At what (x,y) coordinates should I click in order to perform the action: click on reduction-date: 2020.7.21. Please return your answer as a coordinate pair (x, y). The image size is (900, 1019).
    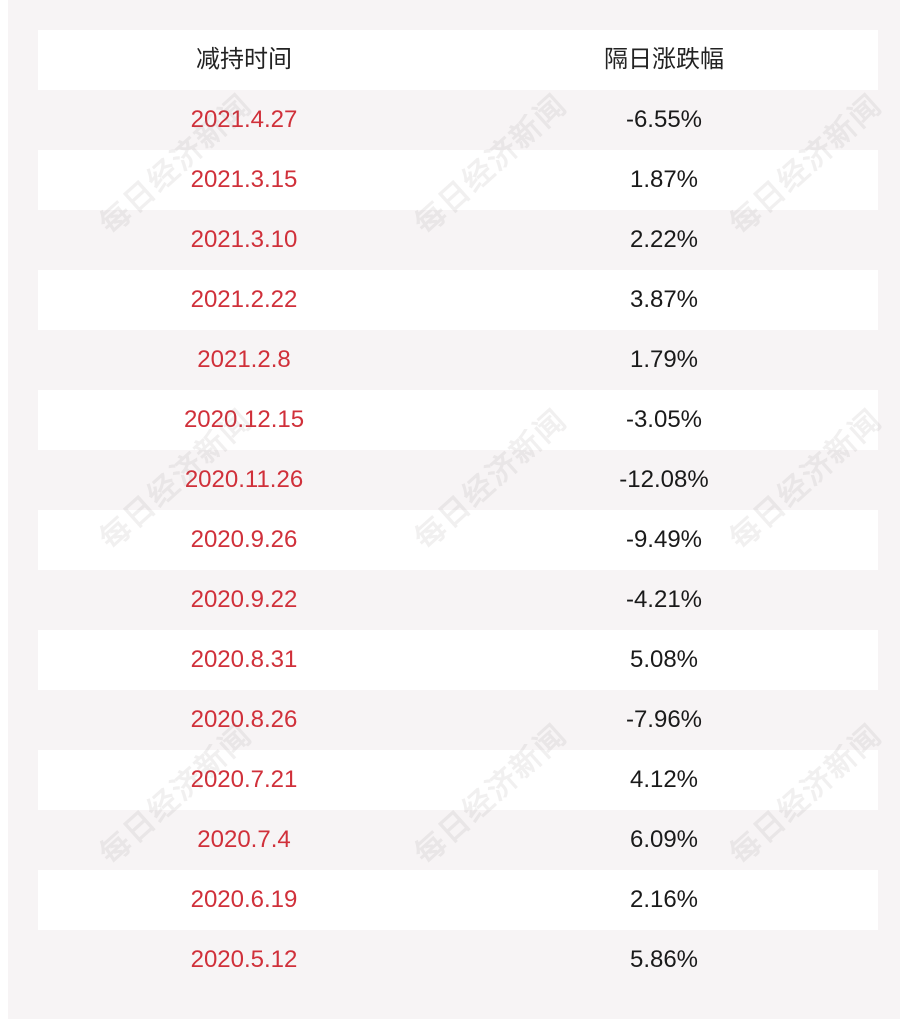
    Looking at the image, I should click on (244, 779).